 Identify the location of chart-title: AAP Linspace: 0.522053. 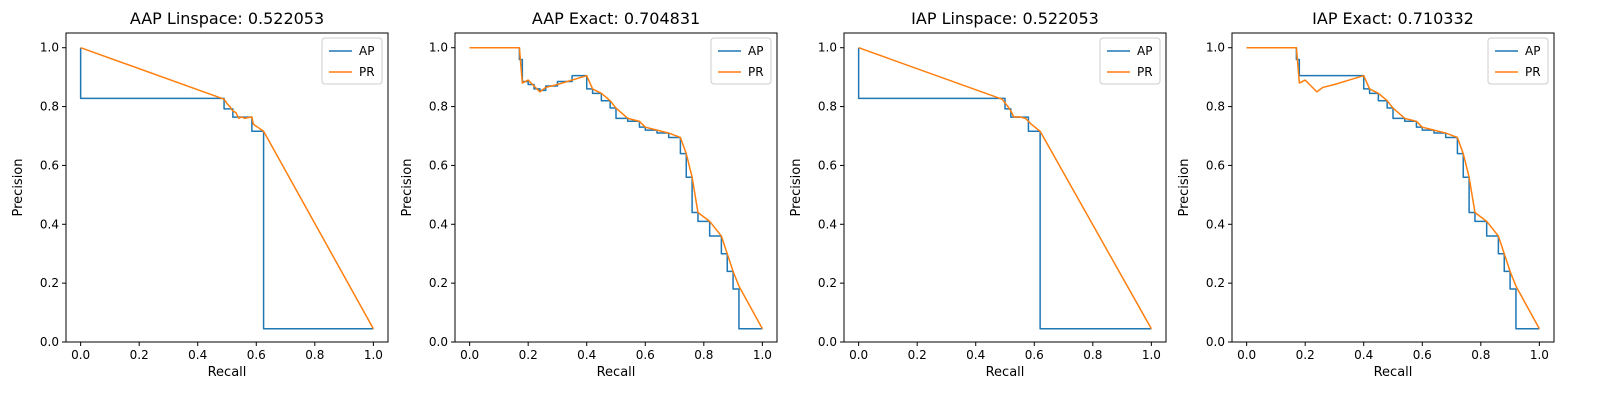
(227, 18).